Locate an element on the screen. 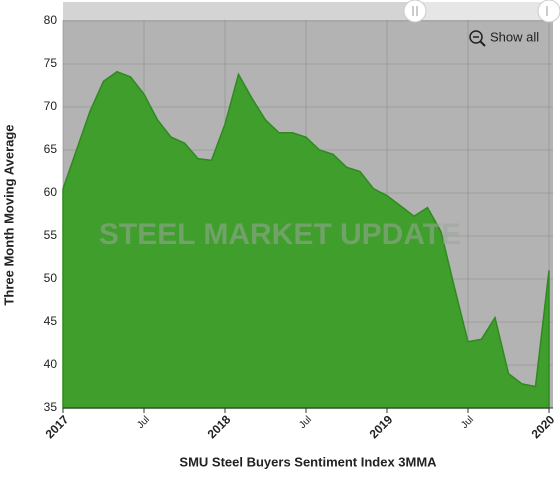 This screenshot has width=560, height=478. y-tick-label: 65 is located at coordinates (51, 149).